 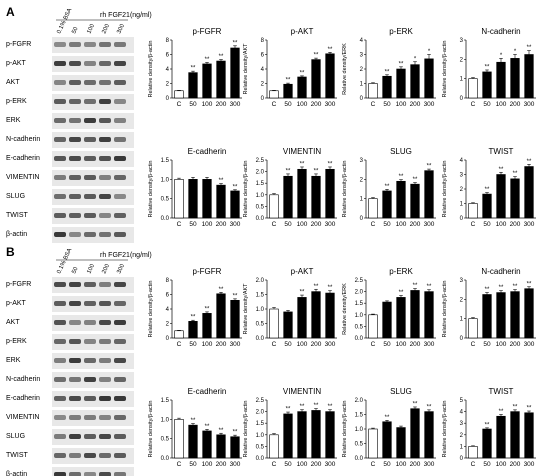 I want to click on chart-title: SLUG, so click(x=401, y=391).